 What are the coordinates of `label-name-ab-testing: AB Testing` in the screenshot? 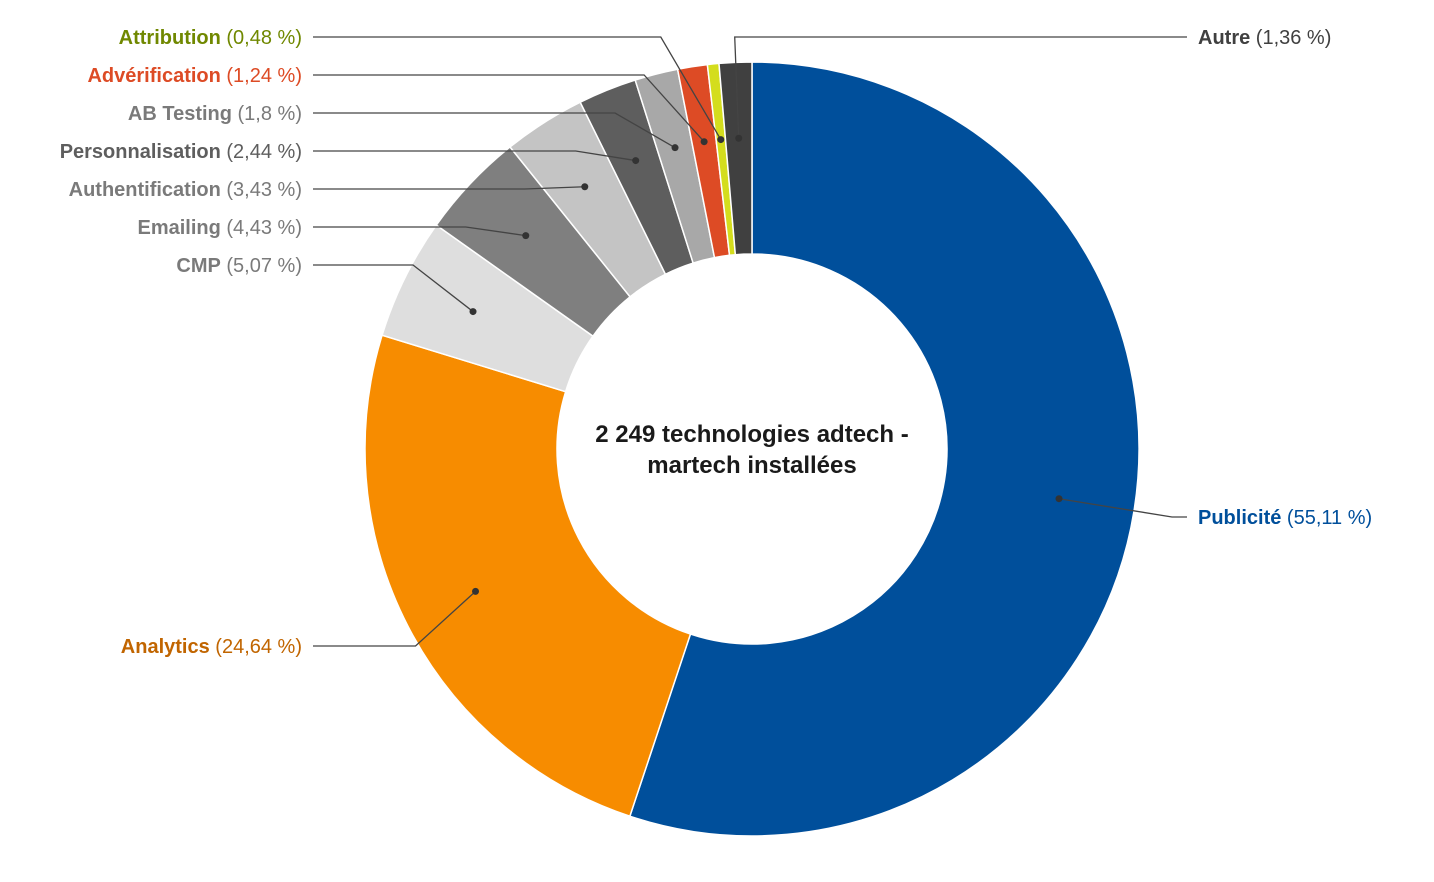 It's located at (180, 114).